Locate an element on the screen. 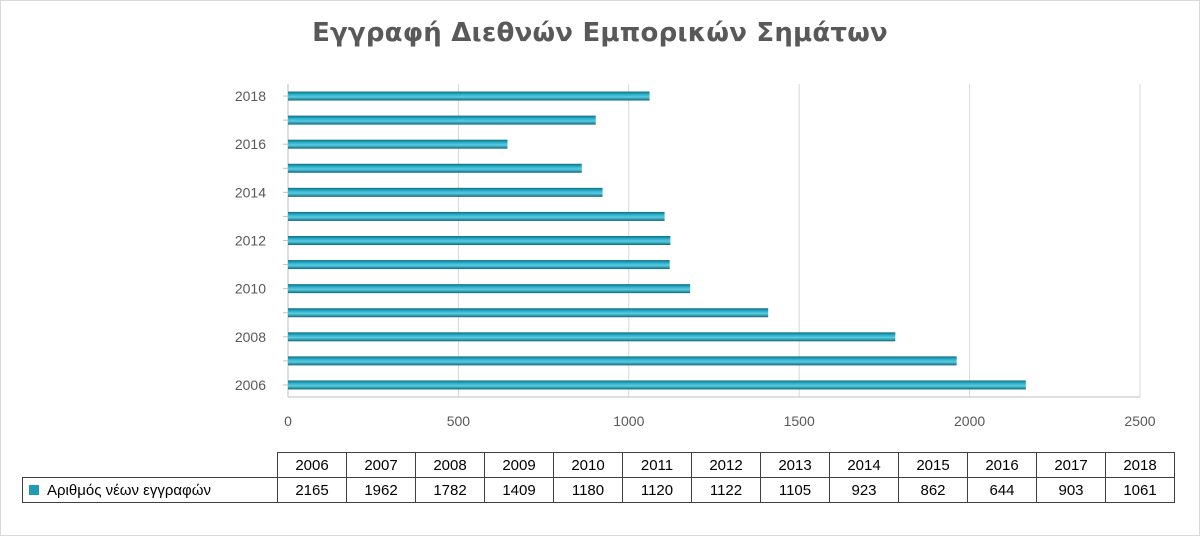 This screenshot has width=1200, height=536. y-tick-label: 2010 is located at coordinates (250, 289).